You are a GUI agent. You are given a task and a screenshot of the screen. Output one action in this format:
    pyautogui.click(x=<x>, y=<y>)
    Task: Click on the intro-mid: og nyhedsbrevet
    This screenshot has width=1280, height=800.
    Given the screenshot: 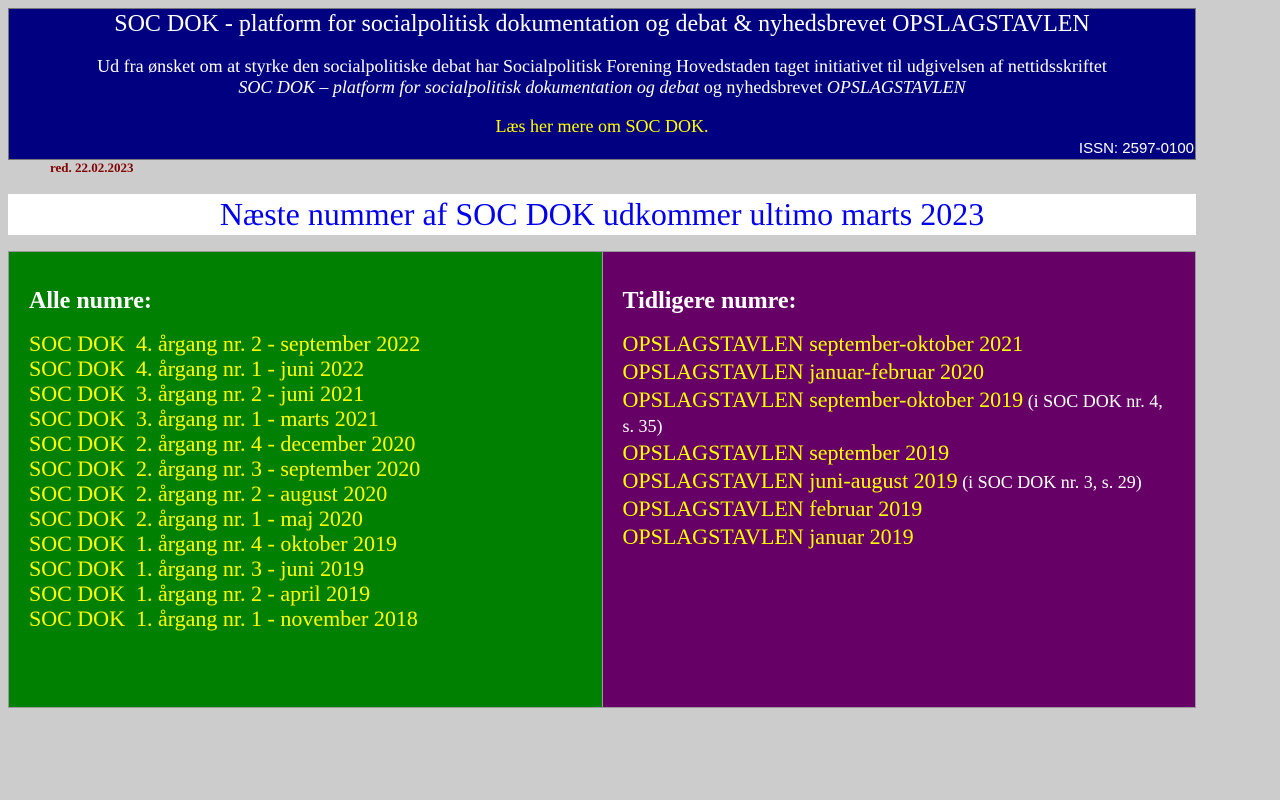 What is the action you would take?
    pyautogui.click(x=763, y=87)
    